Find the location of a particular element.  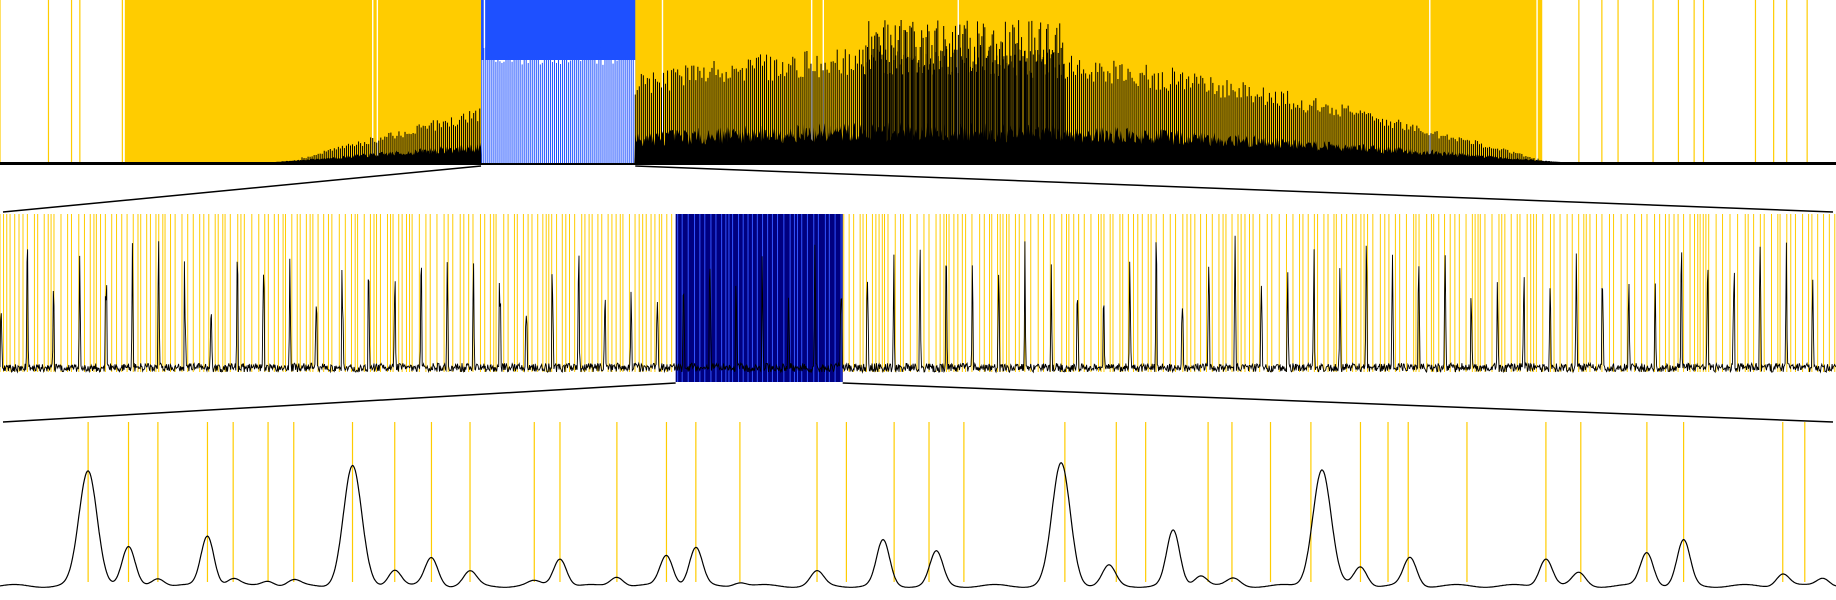

connector-left-bottom is located at coordinates (339, 402).